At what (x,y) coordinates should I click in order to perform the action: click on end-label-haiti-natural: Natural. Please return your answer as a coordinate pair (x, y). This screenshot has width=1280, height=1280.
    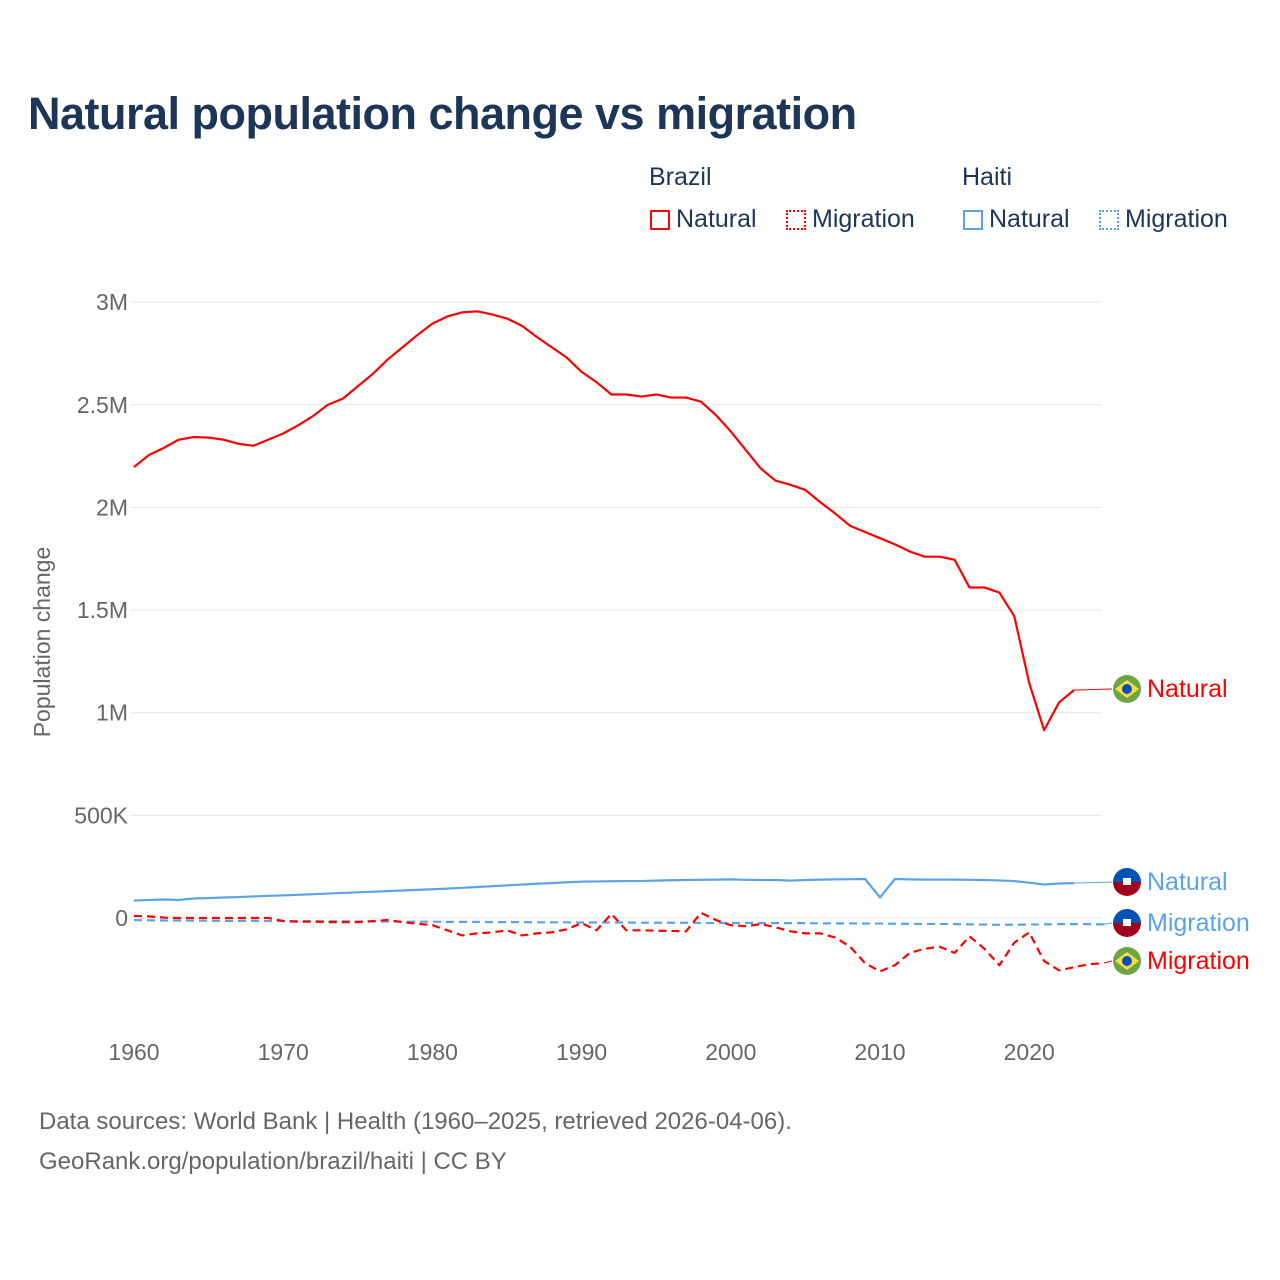
    Looking at the image, I should click on (1187, 882).